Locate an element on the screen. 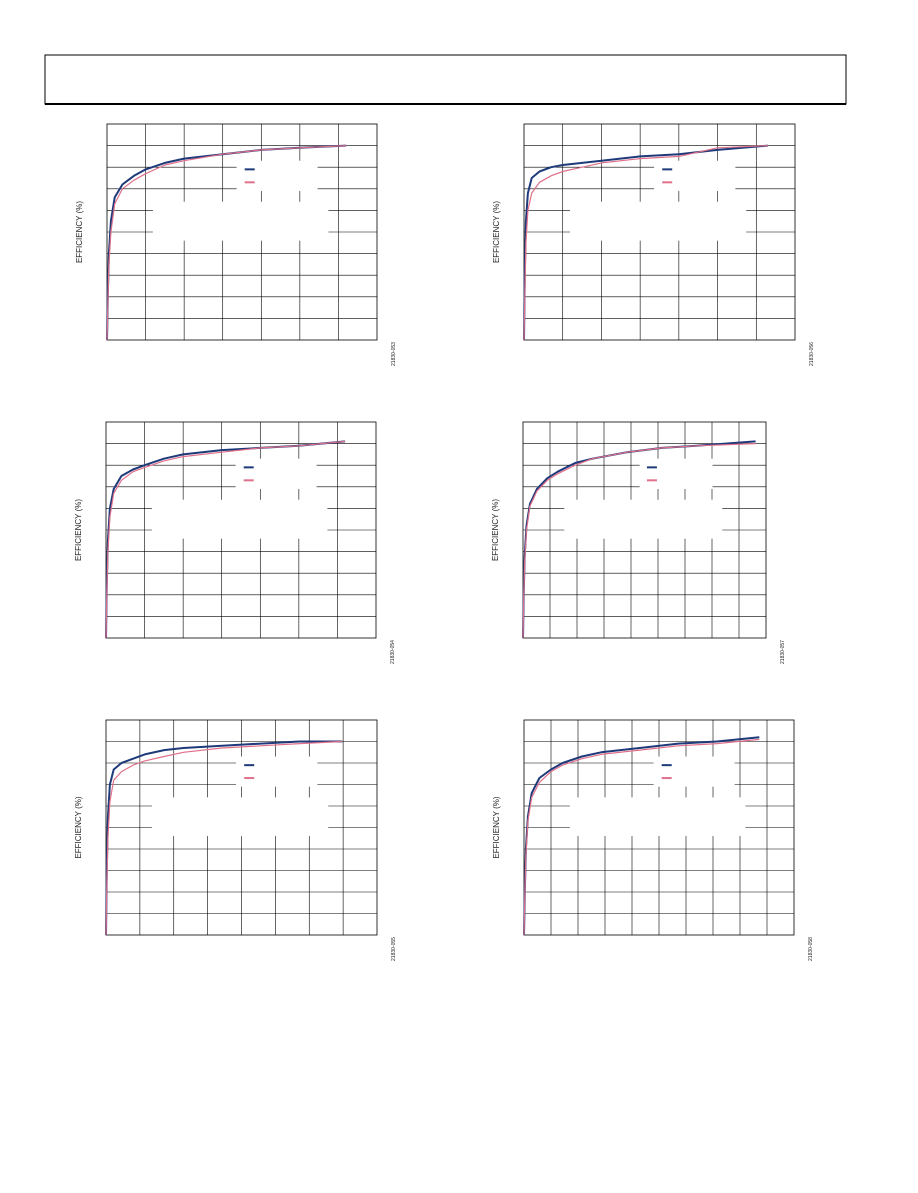 Image resolution: width=918 pixels, height=1193 pixels. chart: EFFICIENCY (%) 21830-055 is located at coordinates (235, 840).